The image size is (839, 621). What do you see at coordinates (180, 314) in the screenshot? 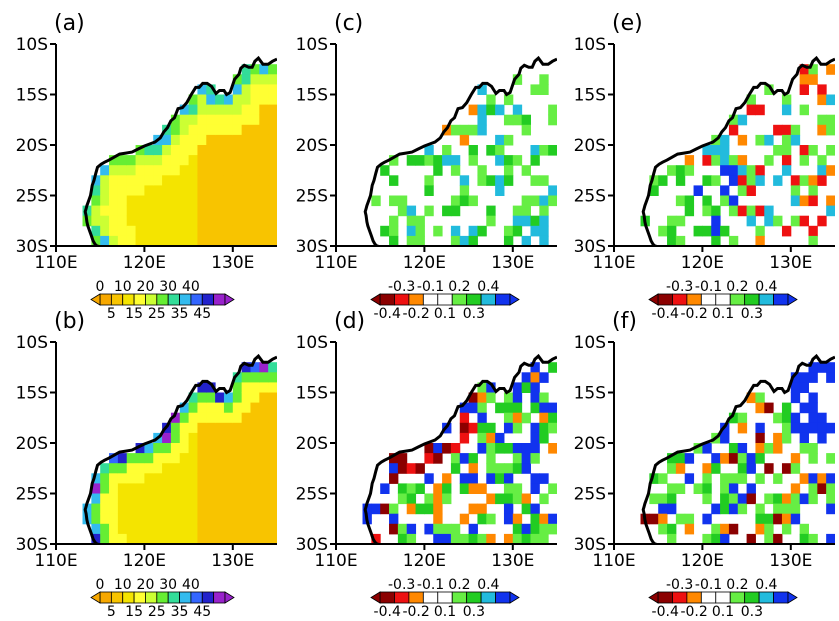
I see `colorbar-label-bottom: 35` at bounding box center [180, 314].